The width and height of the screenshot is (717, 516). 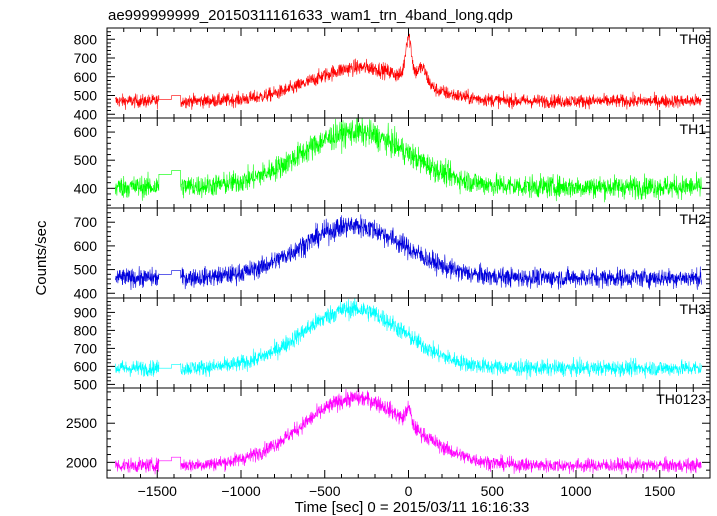 What do you see at coordinates (575, 491) in the screenshot?
I see `x-tick-label: 1000` at bounding box center [575, 491].